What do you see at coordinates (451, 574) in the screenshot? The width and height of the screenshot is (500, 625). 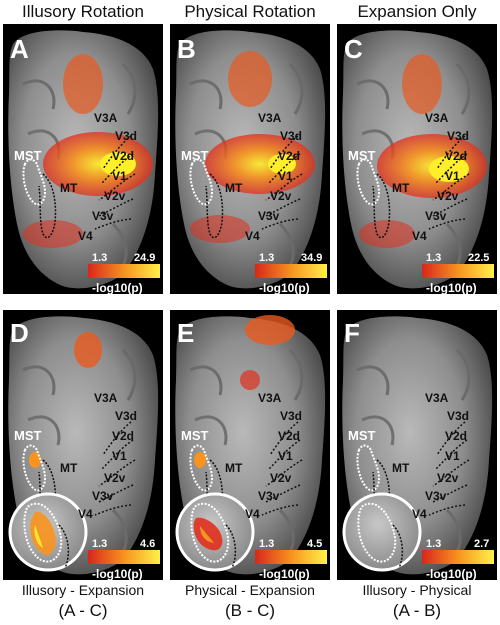 I see `scale-label-f: -log10(p)` at bounding box center [451, 574].